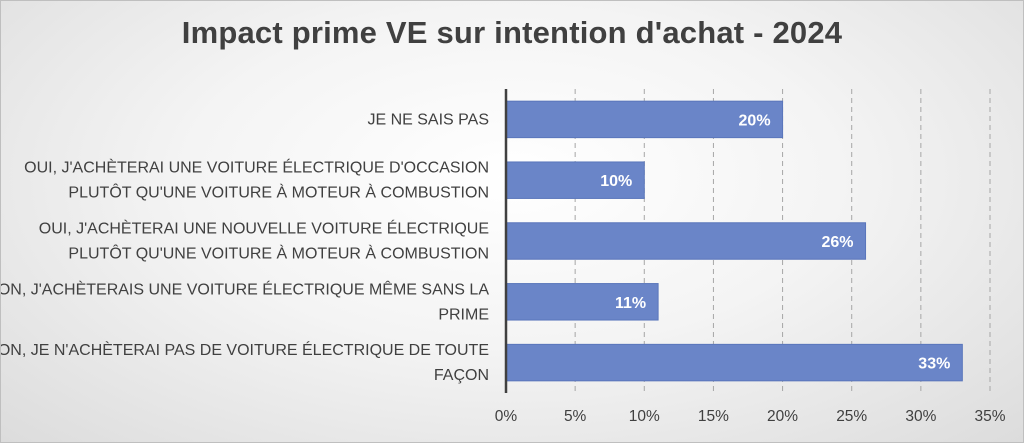  I want to click on x-tick-label: 10%, so click(644, 416).